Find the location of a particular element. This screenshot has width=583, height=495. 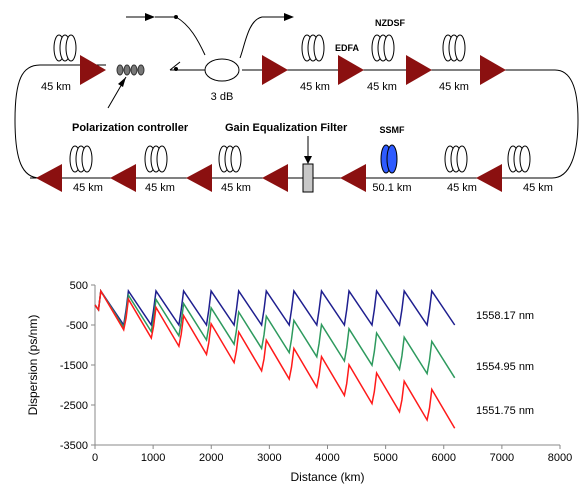

x-tick-label: 2000 is located at coordinates (211, 458).